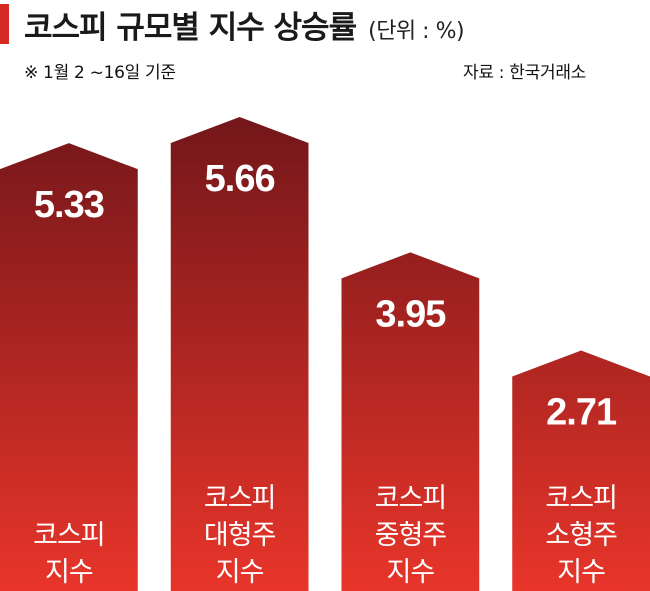  What do you see at coordinates (410, 314) in the screenshot?
I see `bar-value-label: 3.95` at bounding box center [410, 314].